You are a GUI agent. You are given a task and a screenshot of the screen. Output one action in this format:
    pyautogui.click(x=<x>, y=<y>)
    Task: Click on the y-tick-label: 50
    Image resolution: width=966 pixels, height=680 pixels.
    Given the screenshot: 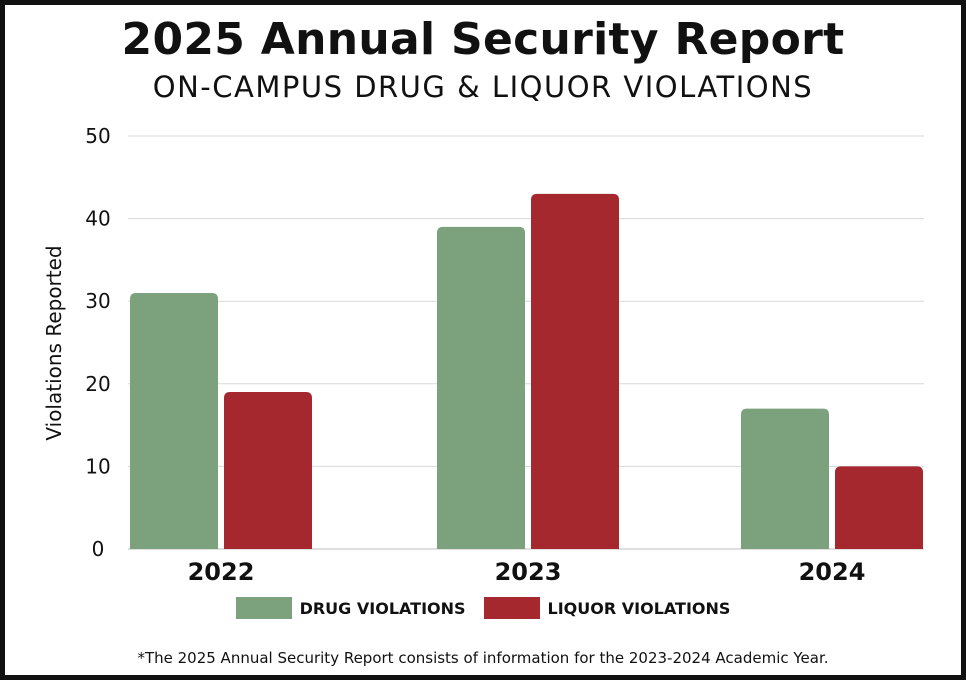 What is the action you would take?
    pyautogui.click(x=97, y=136)
    